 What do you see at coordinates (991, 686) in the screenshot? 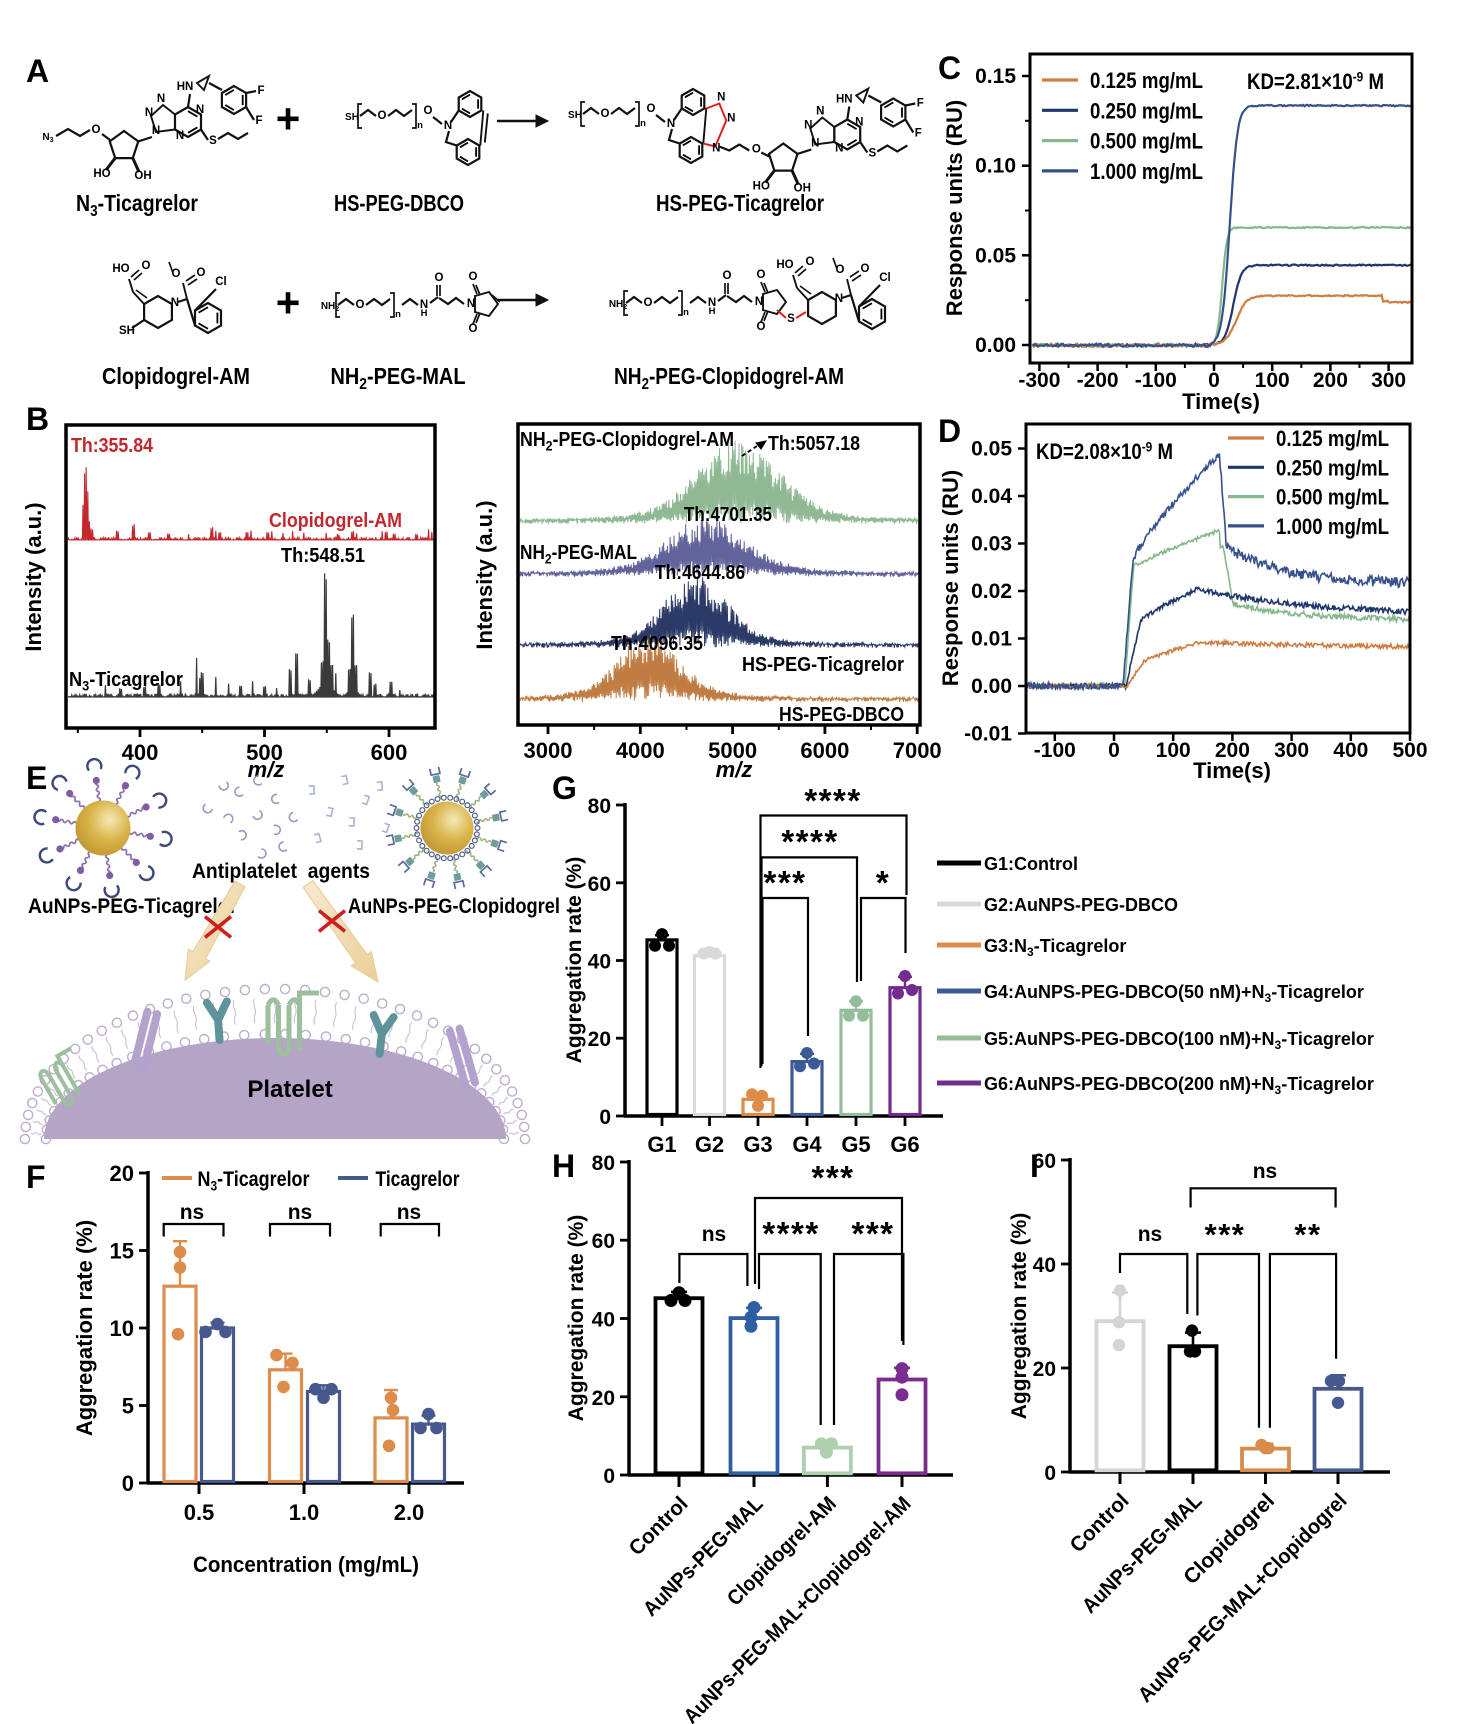
I see `svg-text: 0.00` at bounding box center [991, 686].